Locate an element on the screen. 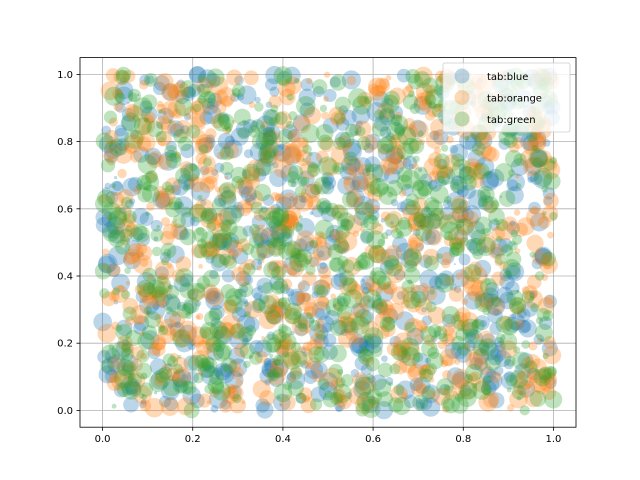 The height and width of the screenshot is (480, 640). legend-label: tab:blue is located at coordinates (507, 77).